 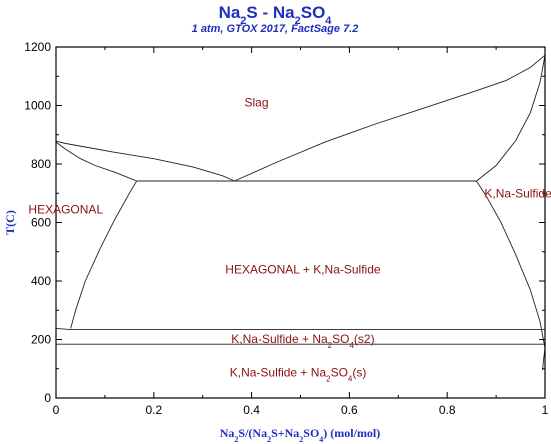 What do you see at coordinates (303, 269) in the screenshot?
I see `region-label: HEXAGONAL + K,Na-Sulfide` at bounding box center [303, 269].